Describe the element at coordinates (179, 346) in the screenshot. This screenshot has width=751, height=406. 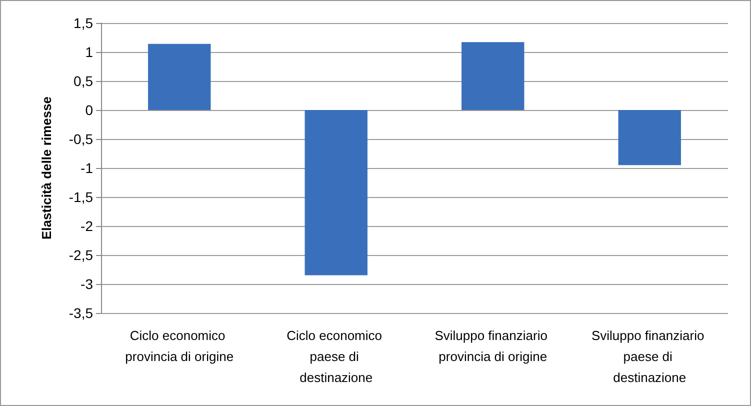
I see `x-tick-label: Ciclo economico provincia di origine` at that location.